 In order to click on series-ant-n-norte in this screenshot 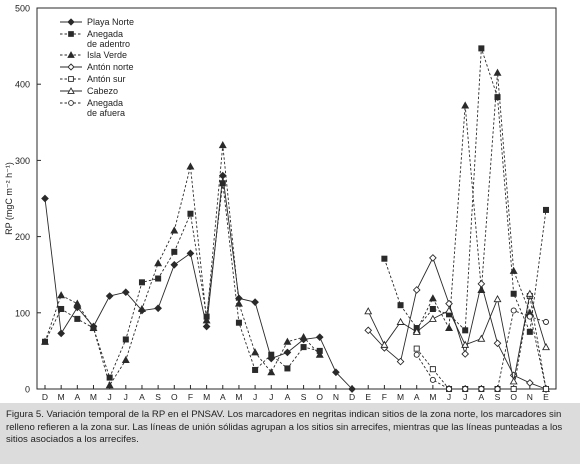, I will do `click(457, 323)`.